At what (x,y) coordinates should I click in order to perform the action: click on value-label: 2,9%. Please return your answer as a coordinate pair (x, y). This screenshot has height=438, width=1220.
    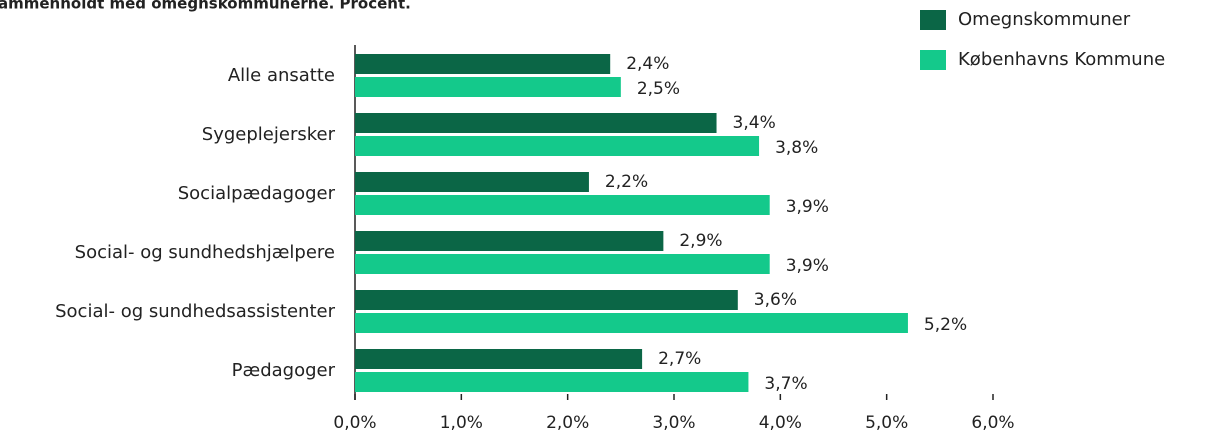
    Looking at the image, I should click on (700, 241).